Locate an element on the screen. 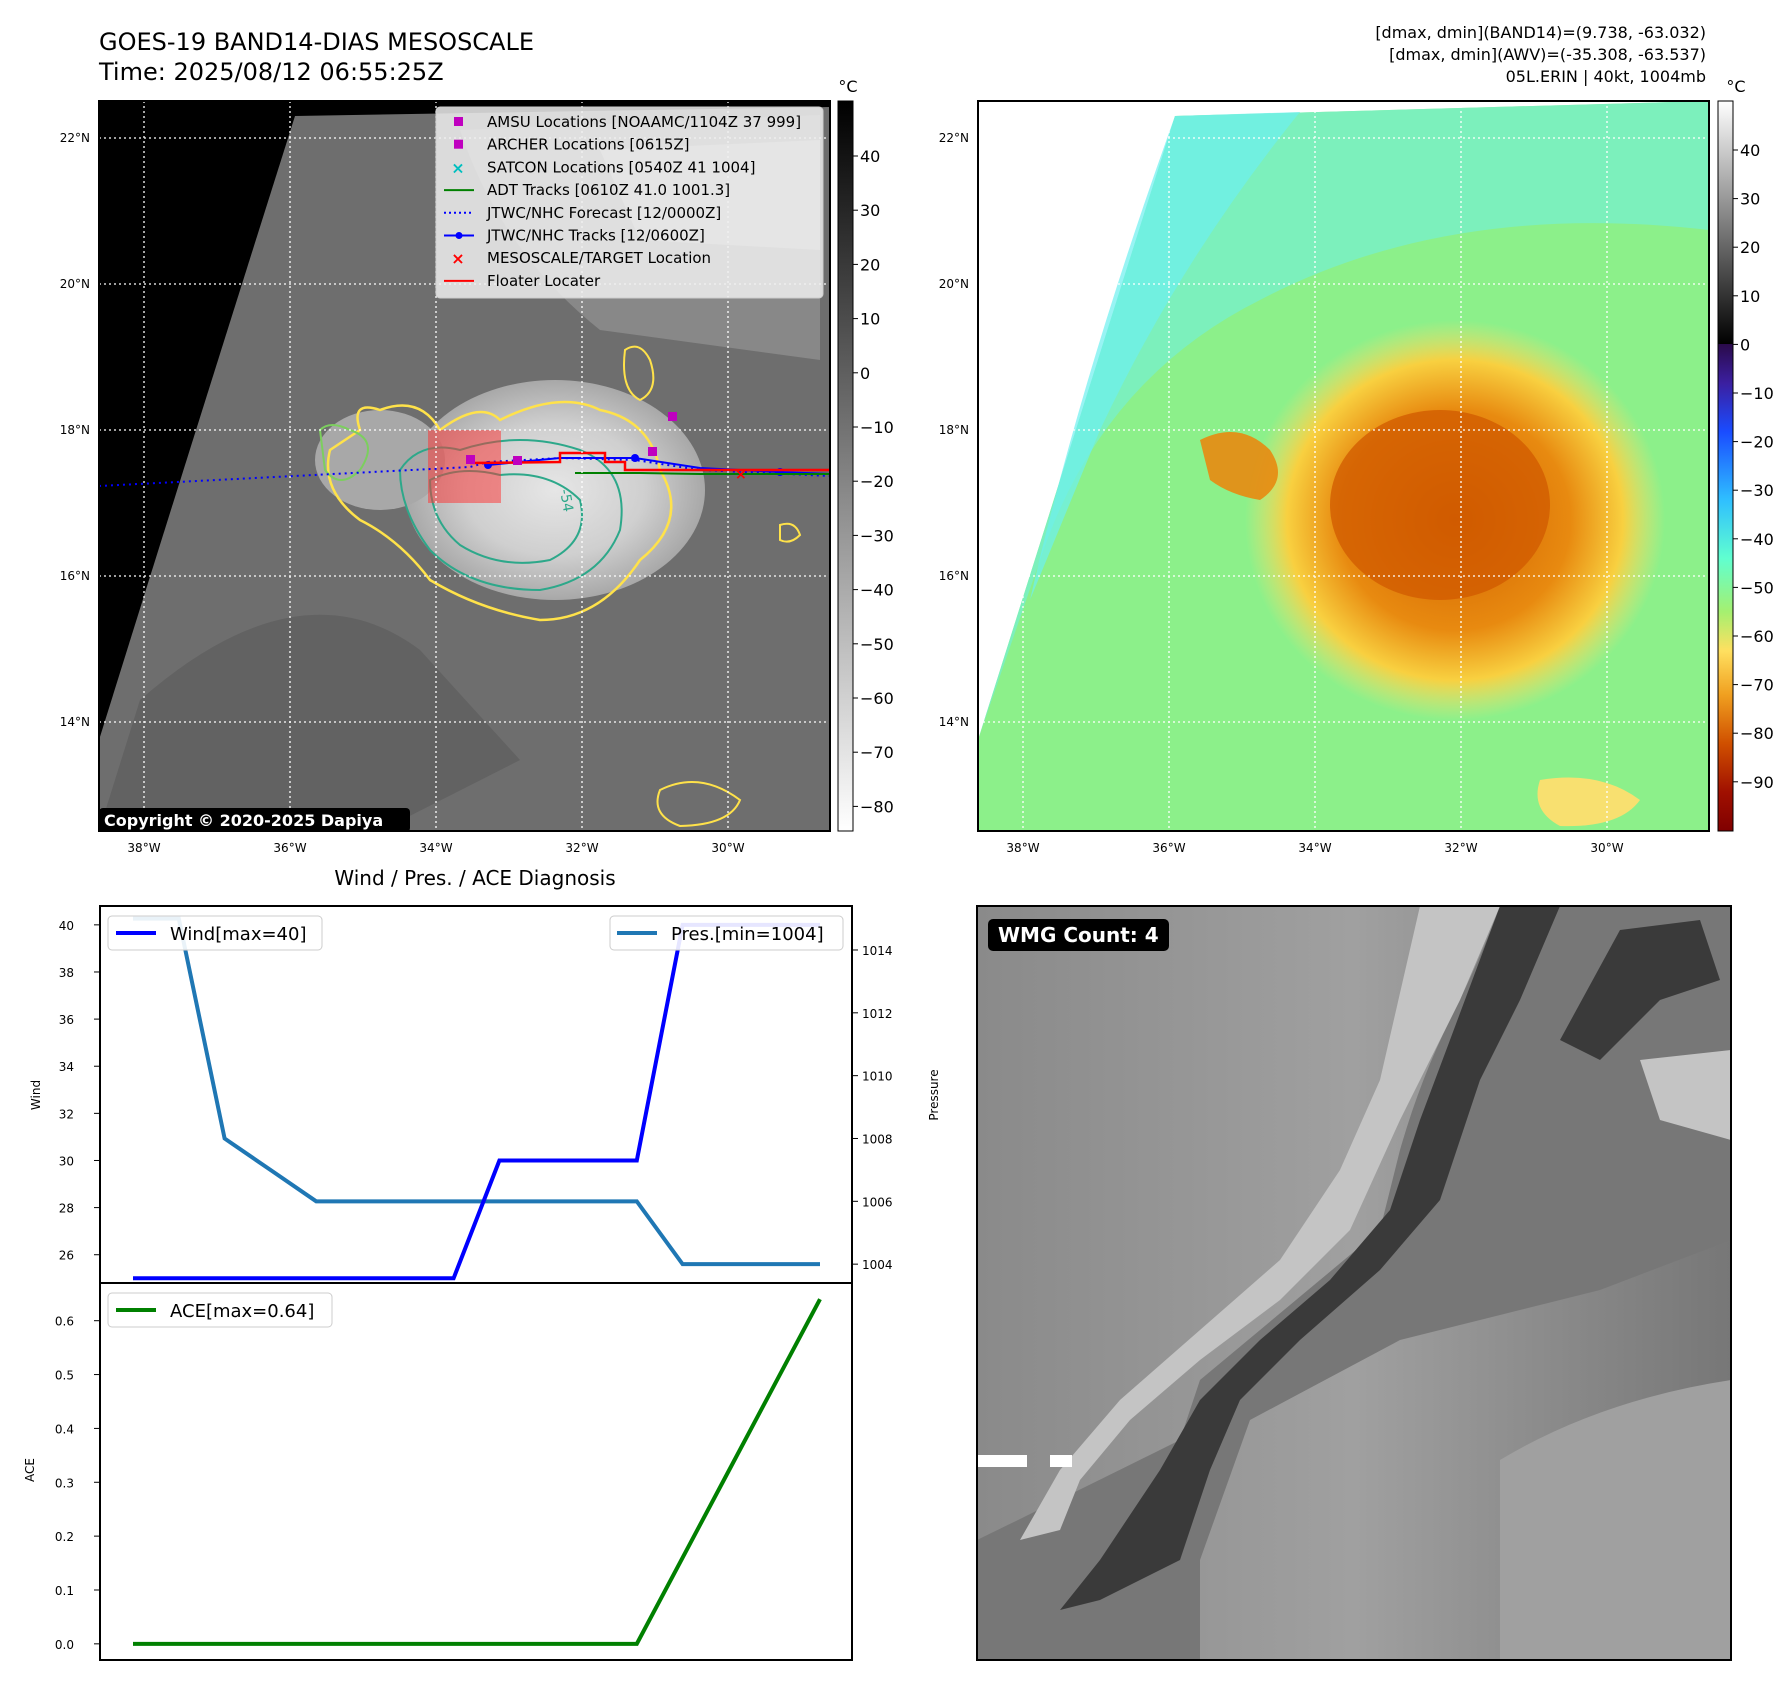 The height and width of the screenshot is (1690, 1792). ace-legend-label: ACE[max=0.64] is located at coordinates (242, 1311).